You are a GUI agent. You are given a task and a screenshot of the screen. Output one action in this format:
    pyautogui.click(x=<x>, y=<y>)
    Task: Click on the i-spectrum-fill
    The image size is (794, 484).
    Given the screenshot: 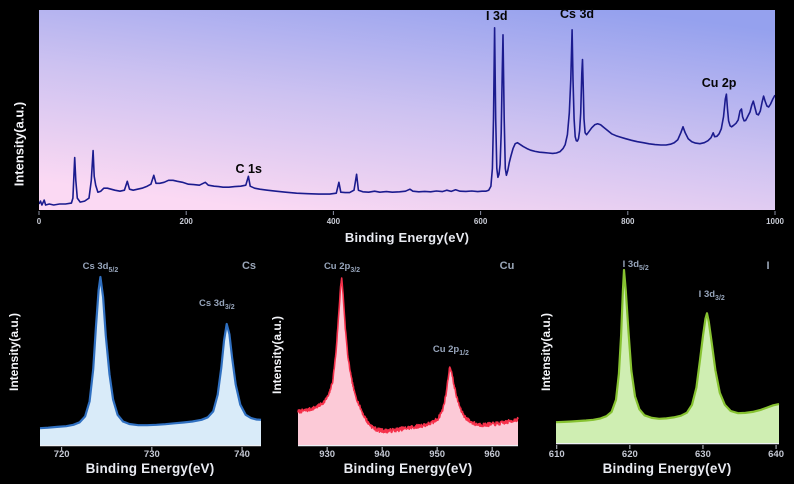 What is the action you would take?
    pyautogui.click(x=667, y=356)
    